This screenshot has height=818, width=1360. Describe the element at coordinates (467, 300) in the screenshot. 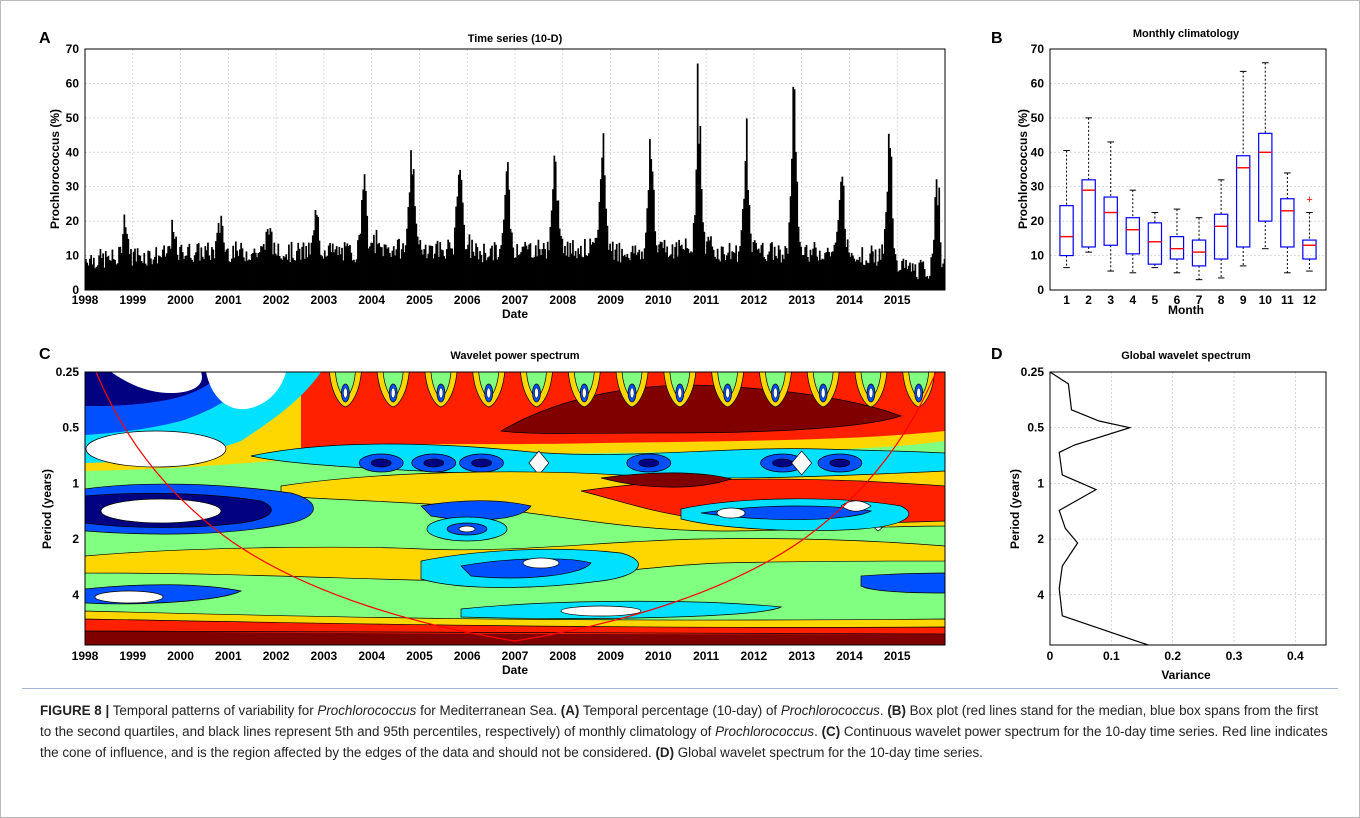

I see `x-tick-label: 2006` at that location.